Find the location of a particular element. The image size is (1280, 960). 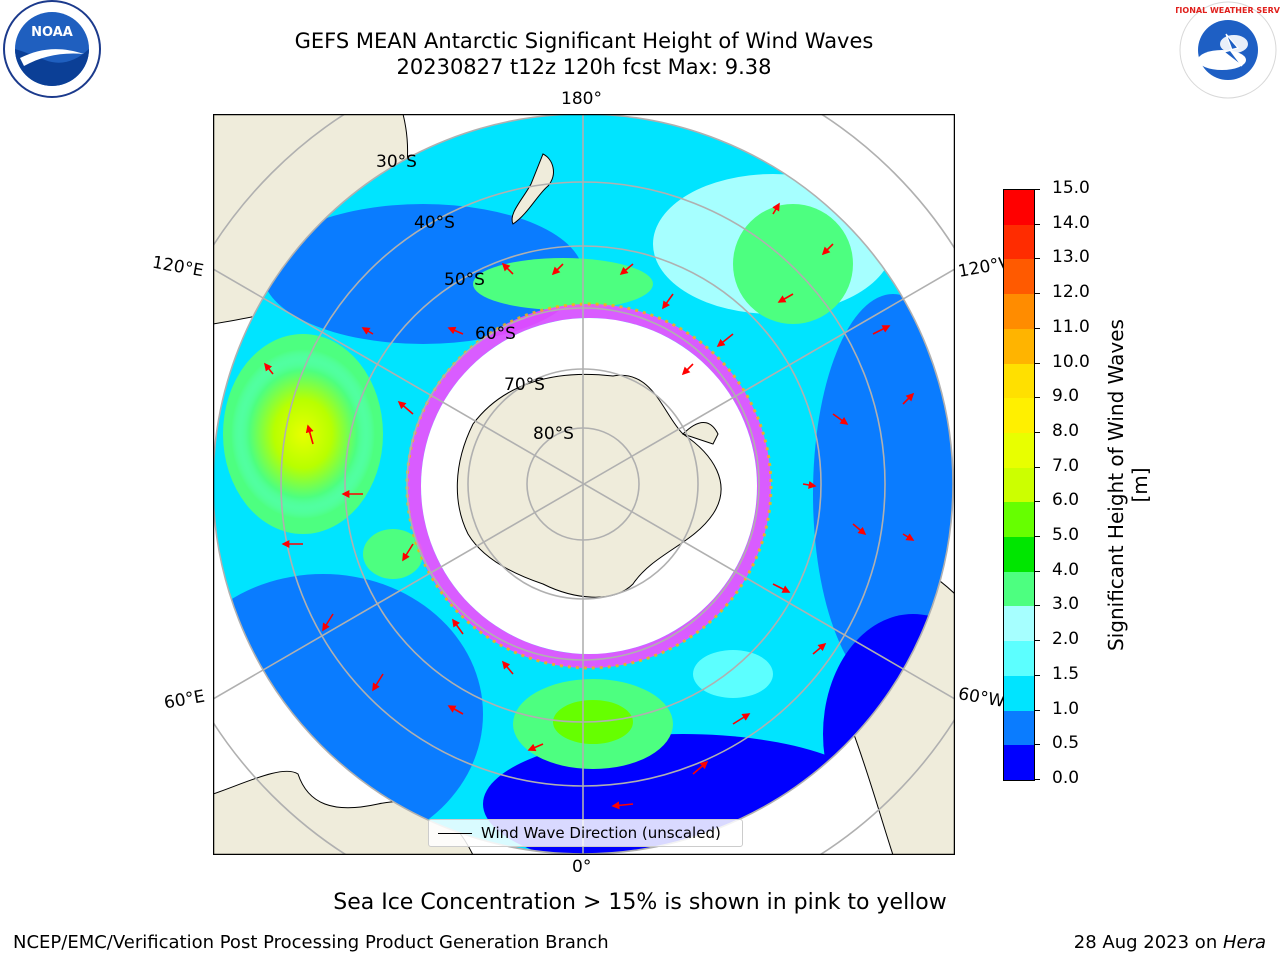

colorbar-tick-label: 1.5 is located at coordinates (1066, 673).